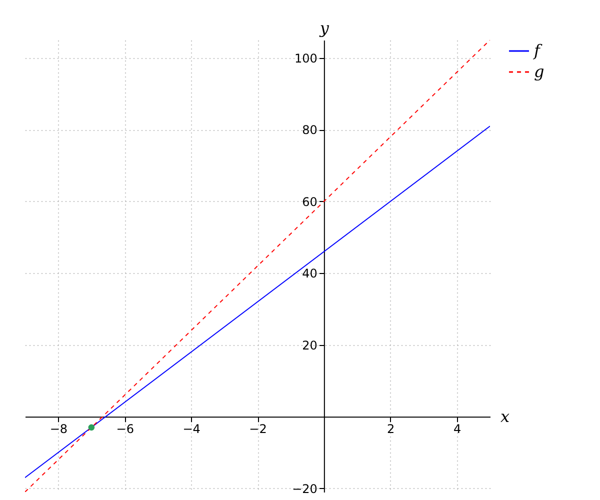  Describe the element at coordinates (505, 416) in the screenshot. I see `x-axis-title: x` at that location.